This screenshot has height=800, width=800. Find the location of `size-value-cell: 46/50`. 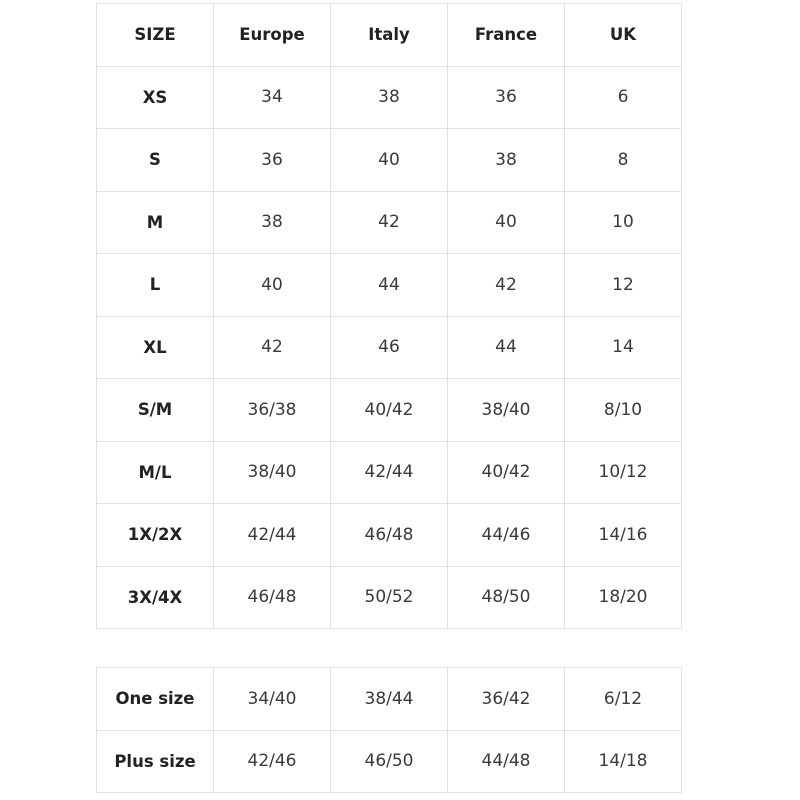

size-value-cell: 46/50 is located at coordinates (389, 761).